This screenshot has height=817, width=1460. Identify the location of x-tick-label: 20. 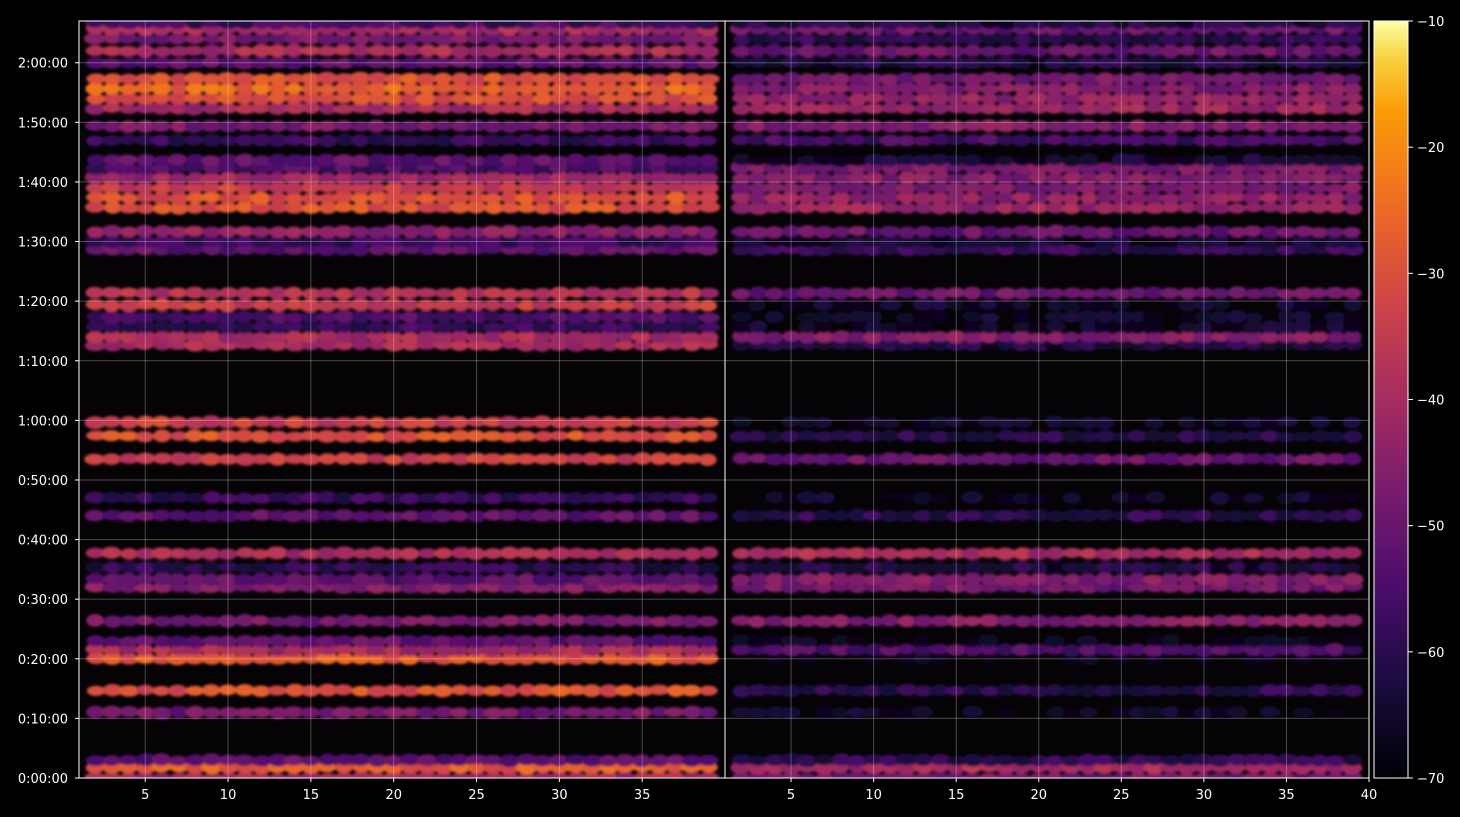
(1038, 795).